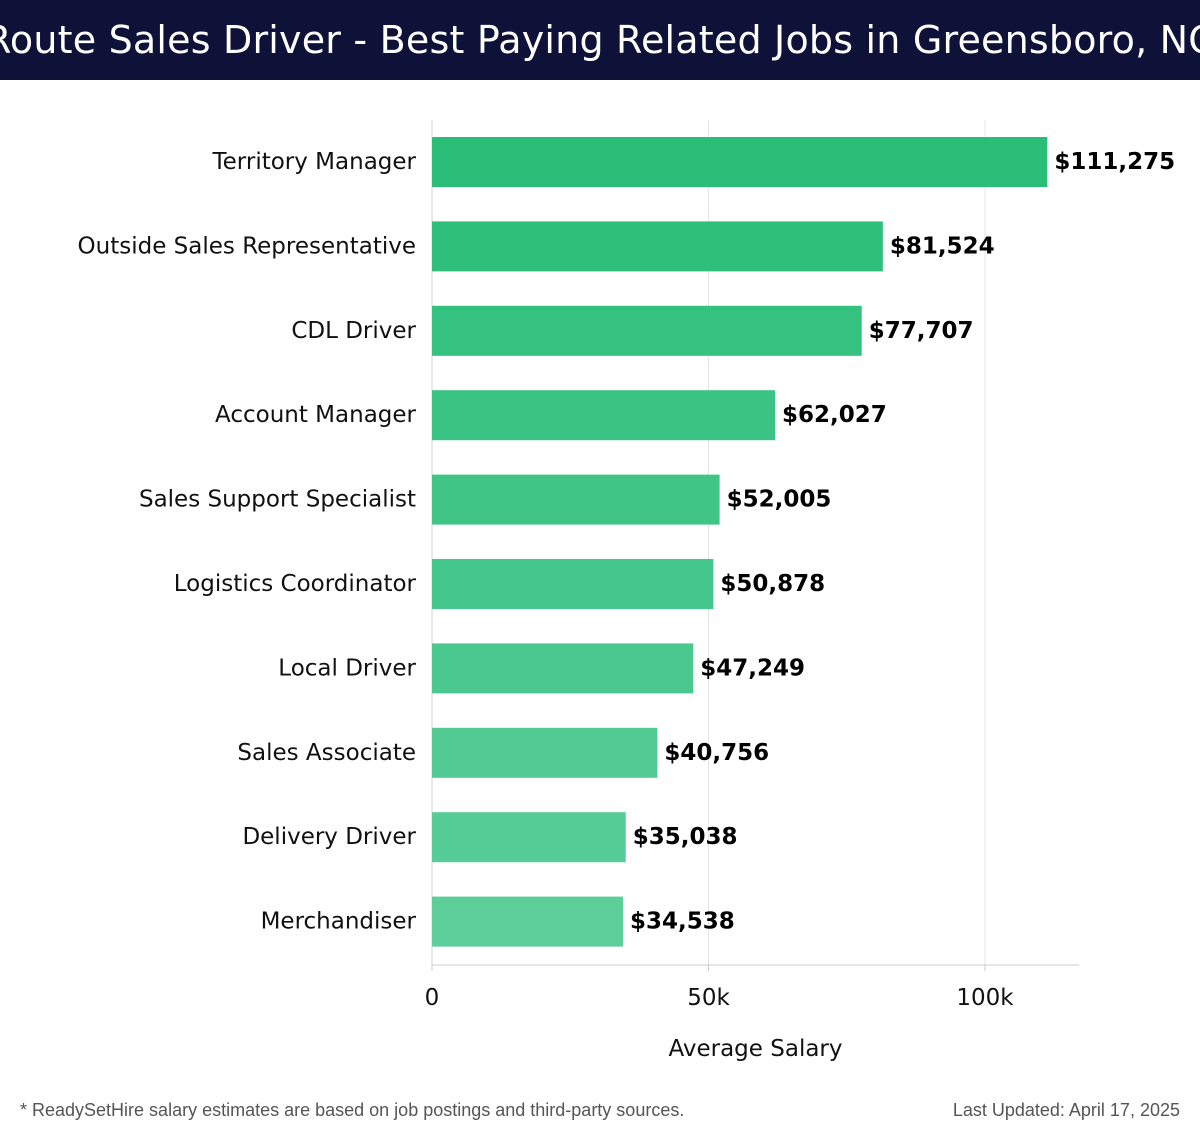 Image resolution: width=1200 pixels, height=1140 pixels. Describe the element at coordinates (685, 837) in the screenshot. I see `value-label: $35,038` at that location.